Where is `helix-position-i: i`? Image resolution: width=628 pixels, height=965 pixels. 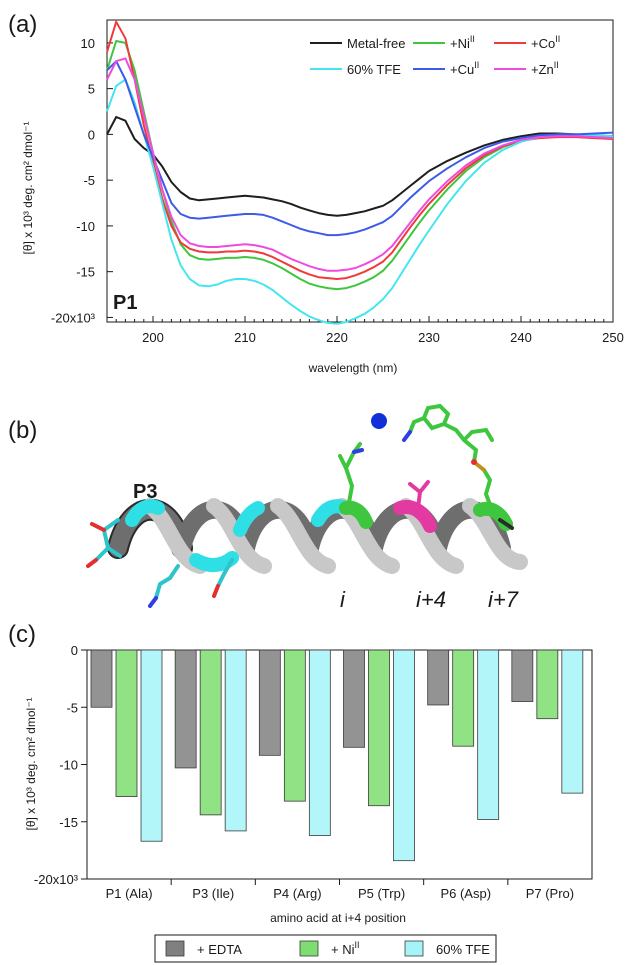 helix-position-i: i is located at coordinates (343, 599).